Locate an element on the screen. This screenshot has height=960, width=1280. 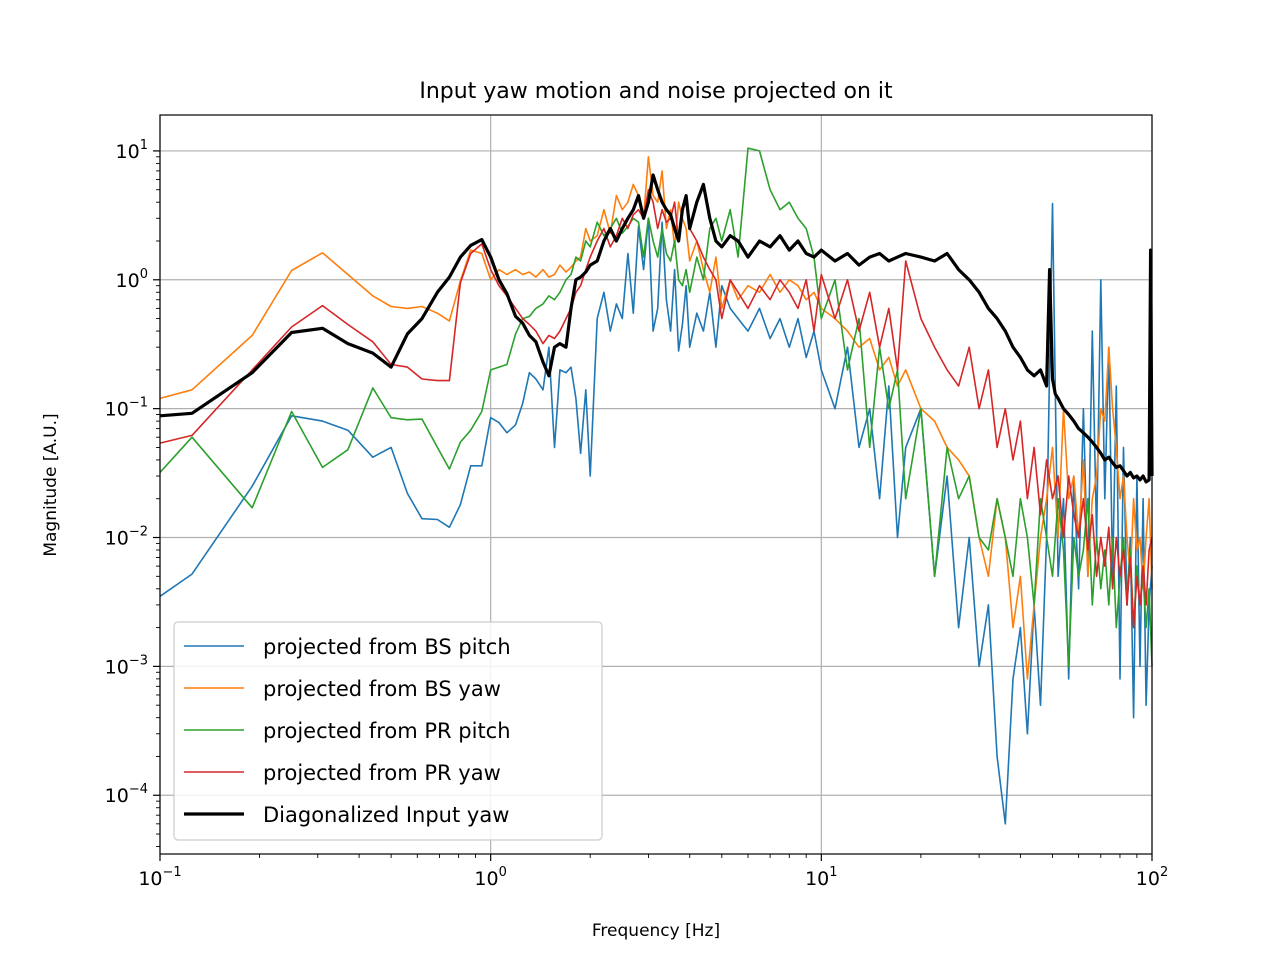
y-tick-exponent: 1 is located at coordinates (144, 145).